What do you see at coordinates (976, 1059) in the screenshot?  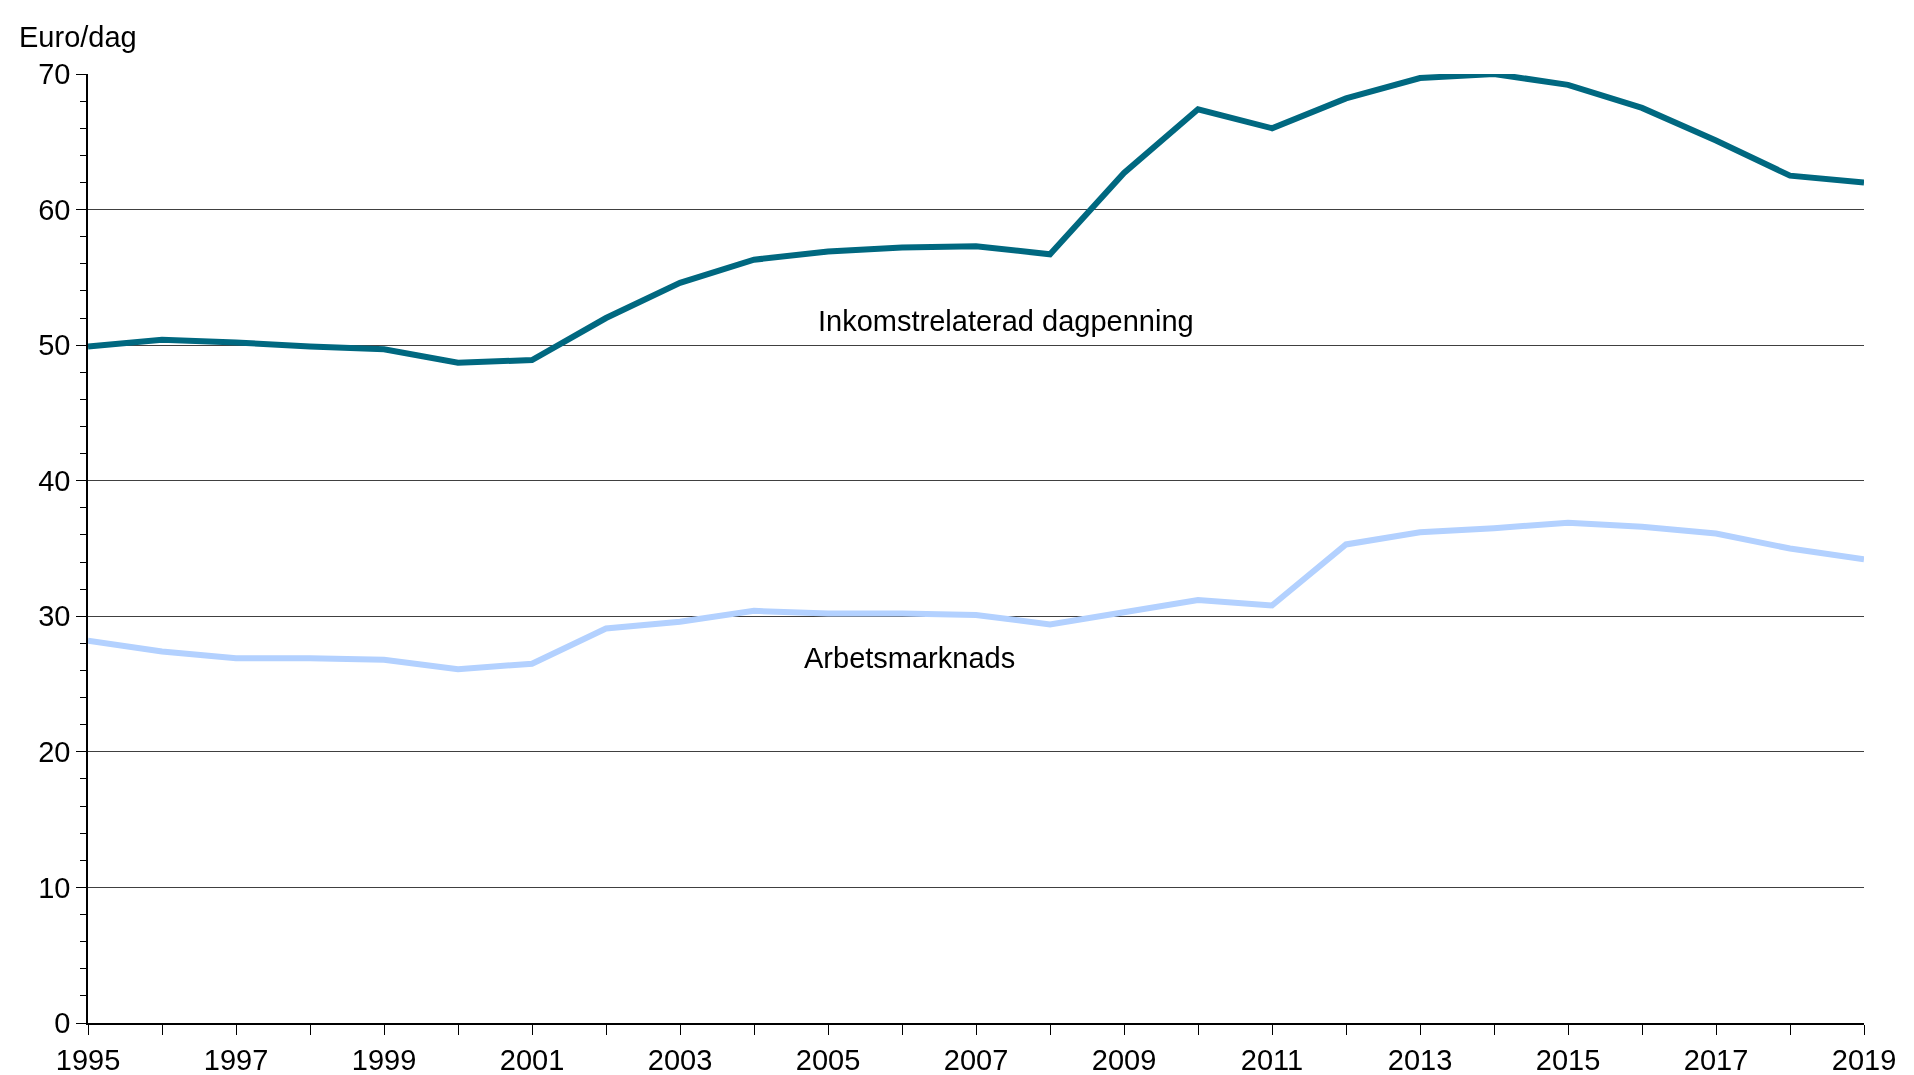 I see `x-tick-label: 2007` at bounding box center [976, 1059].